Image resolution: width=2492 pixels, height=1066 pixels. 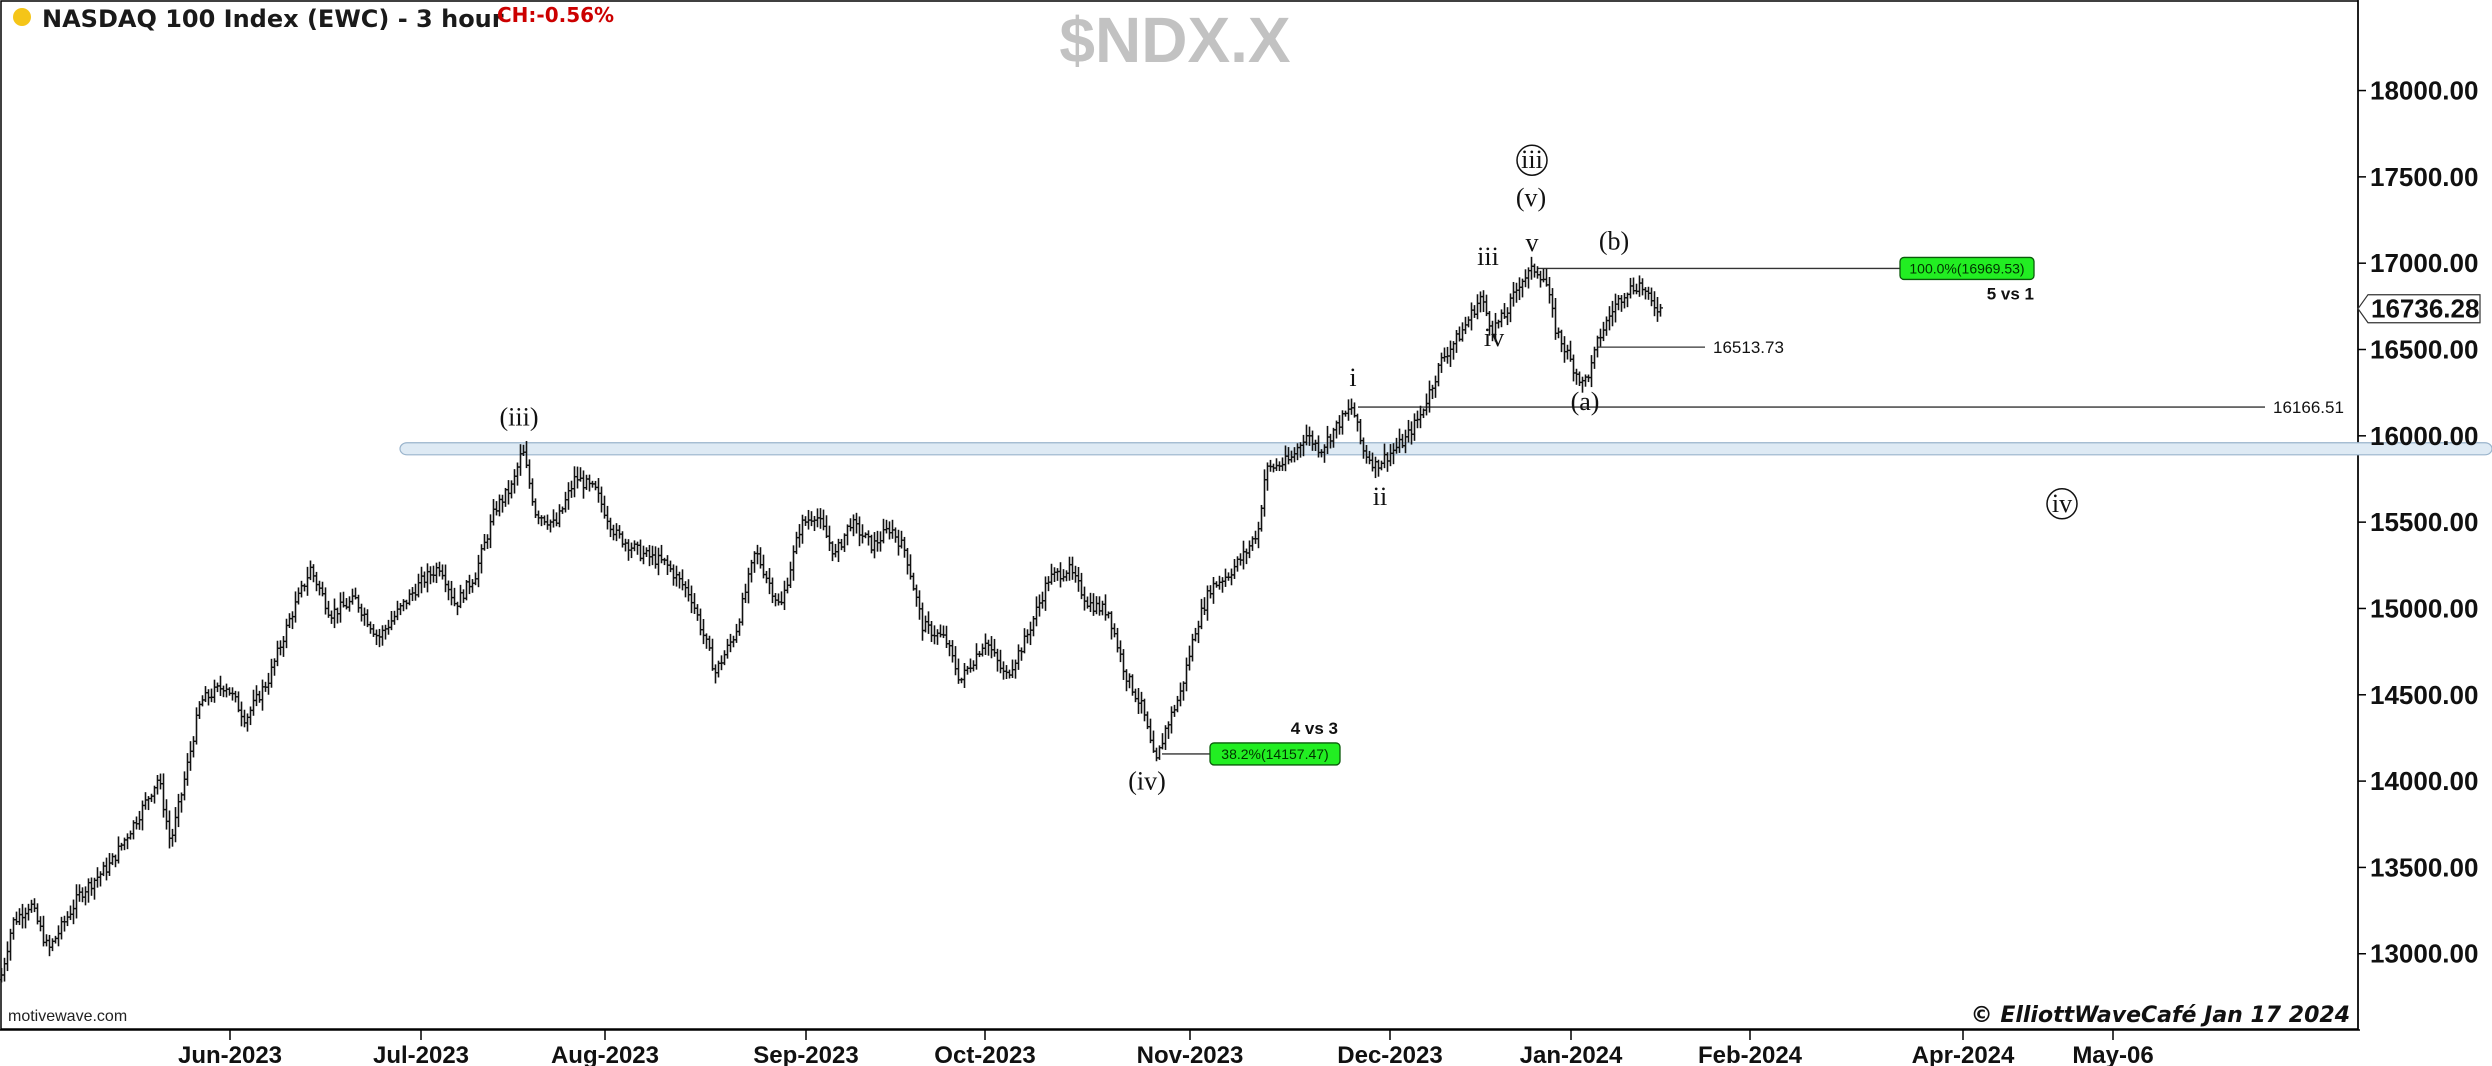 What do you see at coordinates (1614, 240) in the screenshot?
I see `wave-label: (b)` at bounding box center [1614, 240].